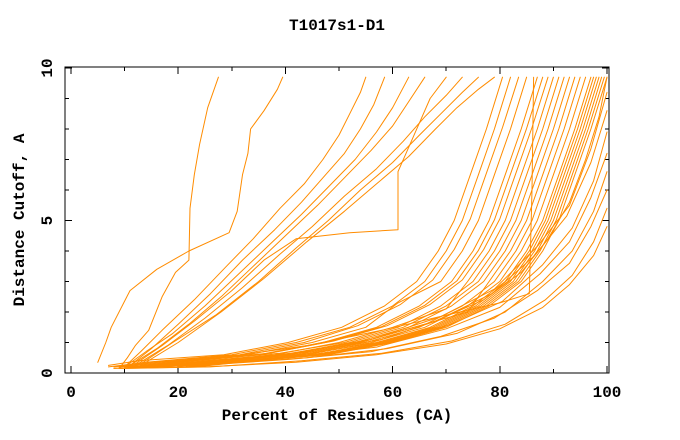 The image size is (680, 440). Describe the element at coordinates (392, 393) in the screenshot. I see `x-tick-label: 60` at that location.